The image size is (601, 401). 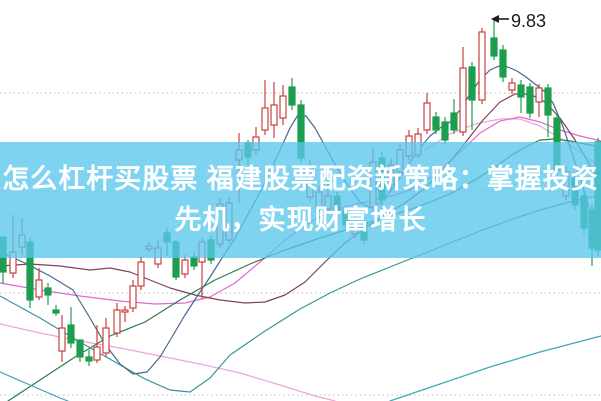 I want to click on ma-cyan-long, so click(x=495, y=368).